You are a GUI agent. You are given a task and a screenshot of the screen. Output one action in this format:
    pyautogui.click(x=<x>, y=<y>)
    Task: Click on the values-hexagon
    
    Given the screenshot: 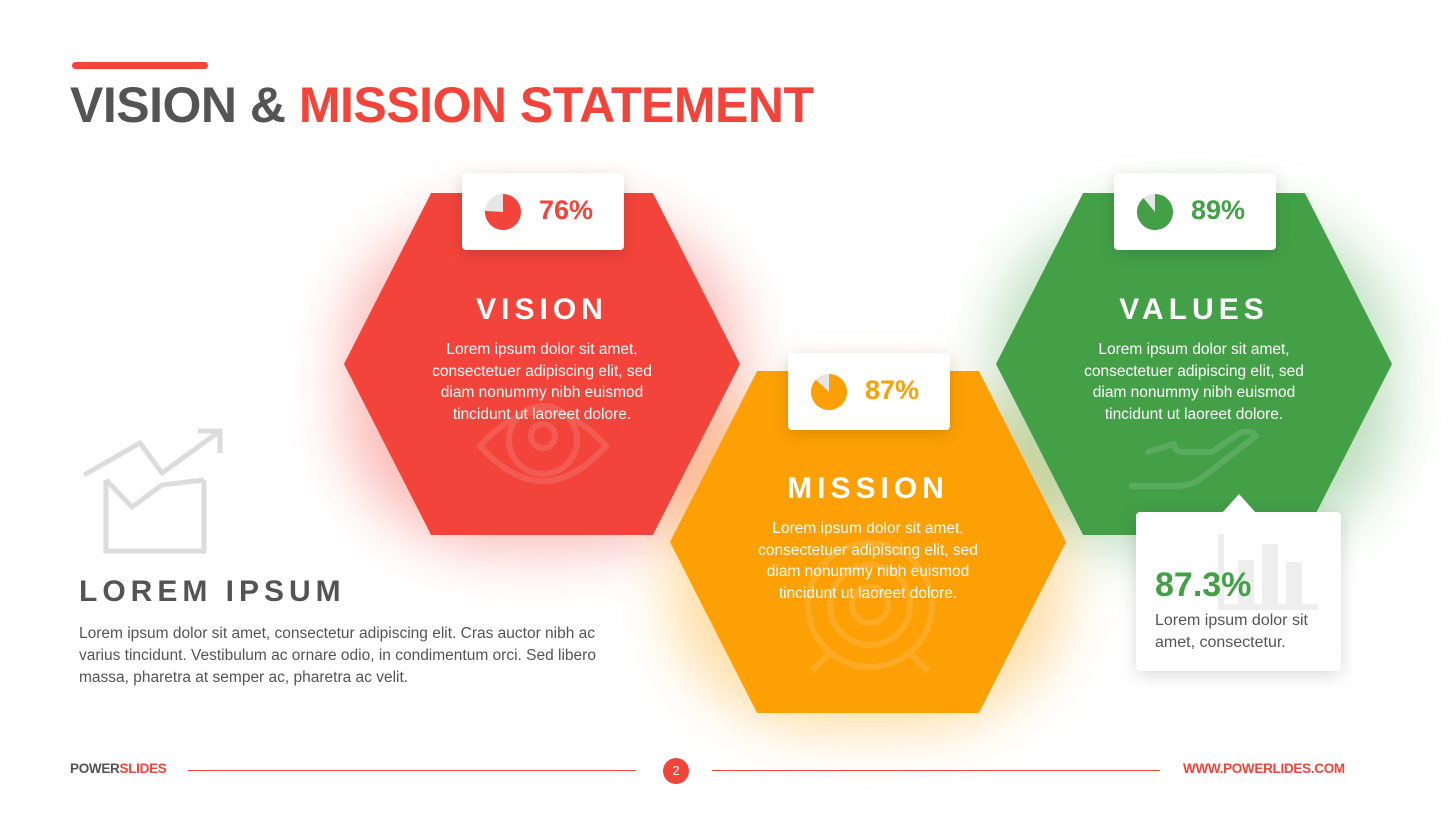 What is the action you would take?
    pyautogui.click(x=1194, y=364)
    